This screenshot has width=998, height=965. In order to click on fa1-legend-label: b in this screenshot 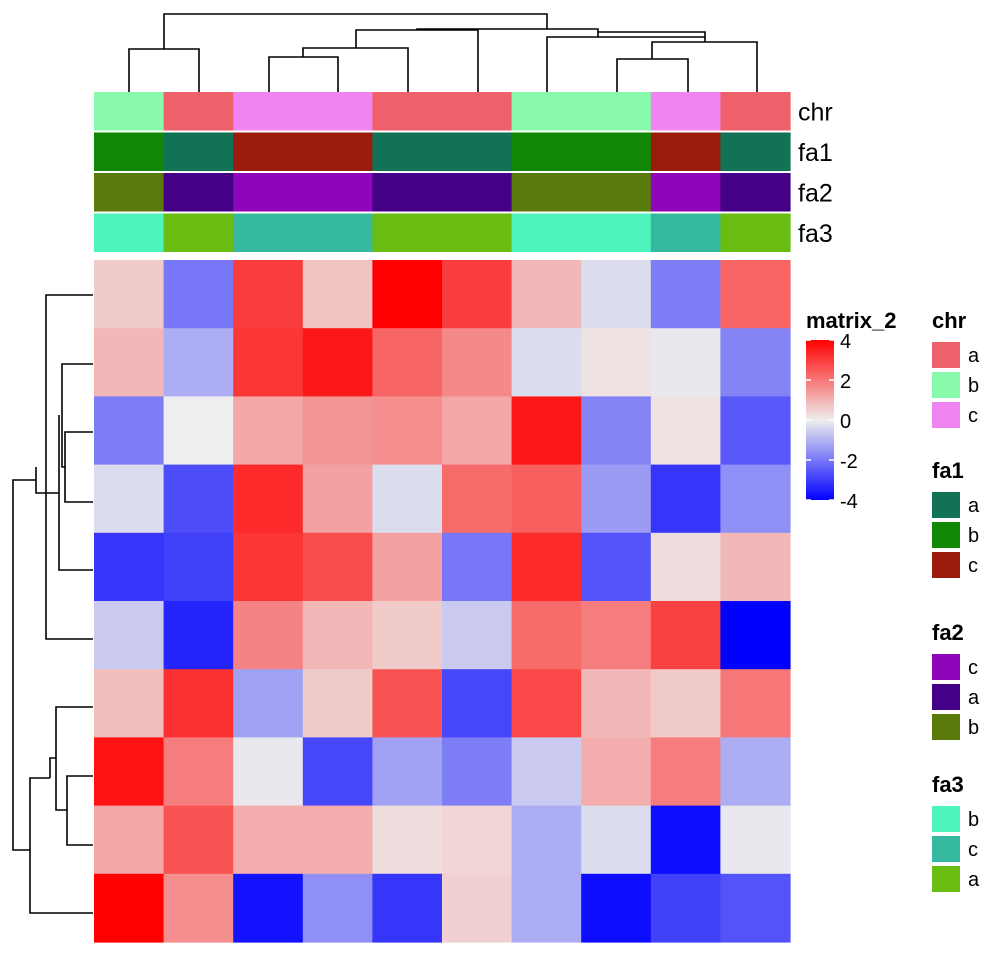, I will do `click(973, 536)`.